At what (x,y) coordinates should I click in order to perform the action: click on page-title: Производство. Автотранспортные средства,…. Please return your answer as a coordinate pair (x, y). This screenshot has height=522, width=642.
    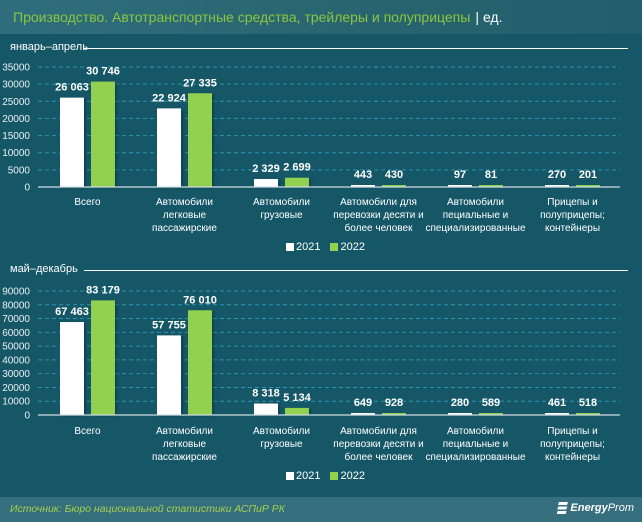
    Looking at the image, I should click on (258, 17).